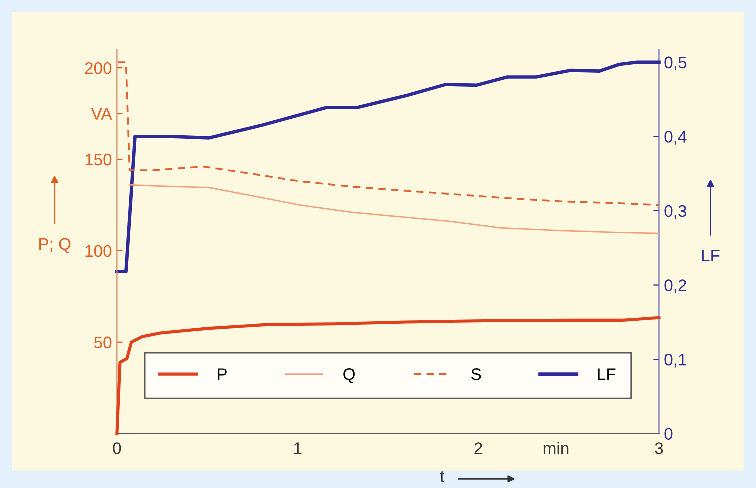 The height and width of the screenshot is (488, 756). What do you see at coordinates (711, 256) in the screenshot?
I see `y2-axis-title: LF` at bounding box center [711, 256].